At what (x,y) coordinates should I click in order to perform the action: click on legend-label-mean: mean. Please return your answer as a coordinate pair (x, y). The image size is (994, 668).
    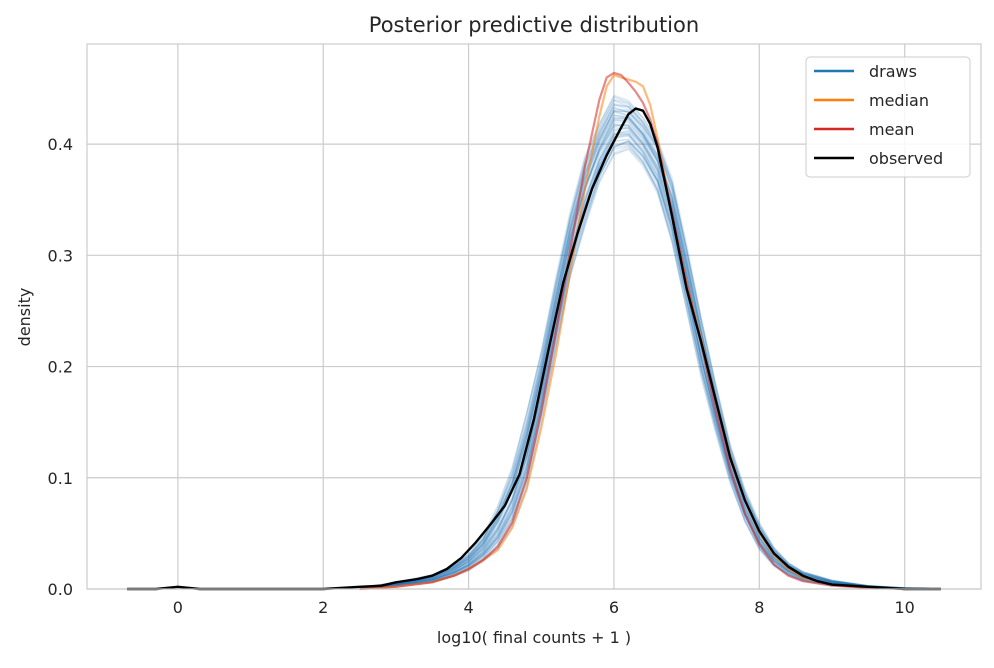
    Looking at the image, I should click on (891, 129).